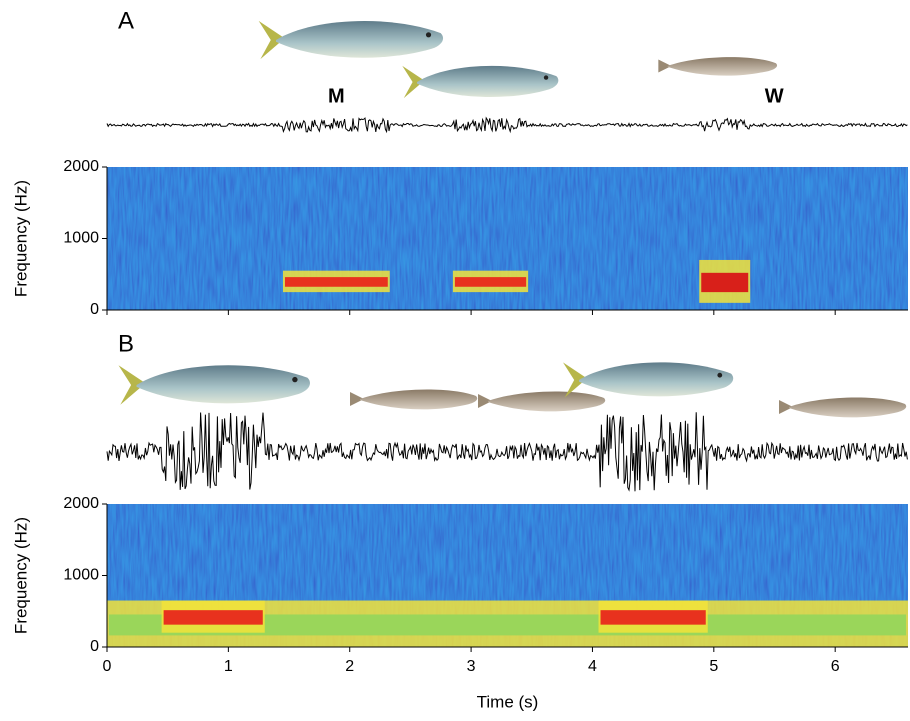 The image size is (910, 721). What do you see at coordinates (126, 20) in the screenshot?
I see `panel-label: A` at bounding box center [126, 20].